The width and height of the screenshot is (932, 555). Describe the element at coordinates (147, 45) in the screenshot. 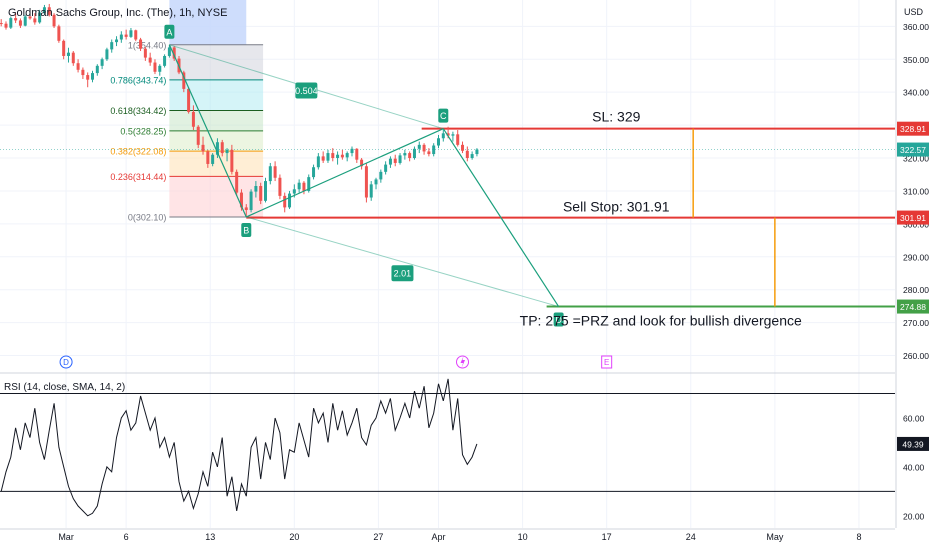

I see `fib-level-label: 1(354.40)` at that location.